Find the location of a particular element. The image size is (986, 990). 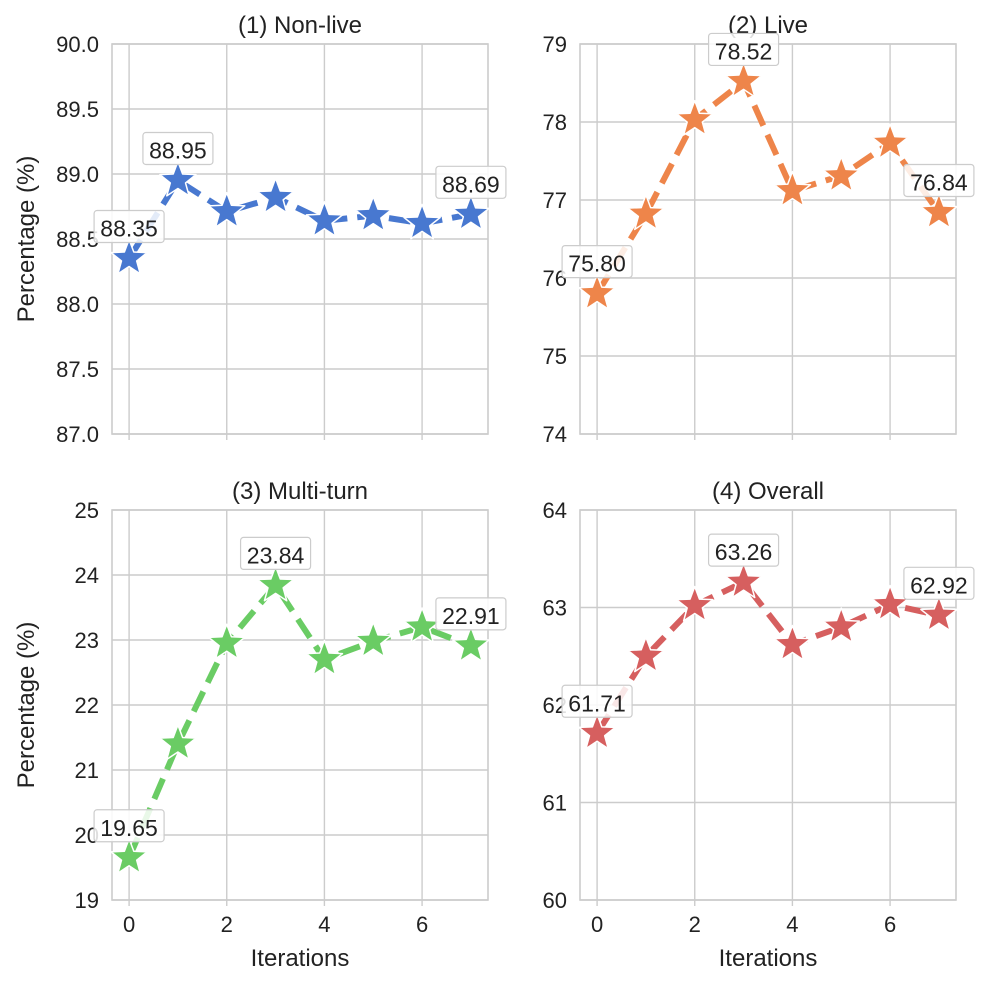

y-tick-label: 23 is located at coordinates (87, 640).